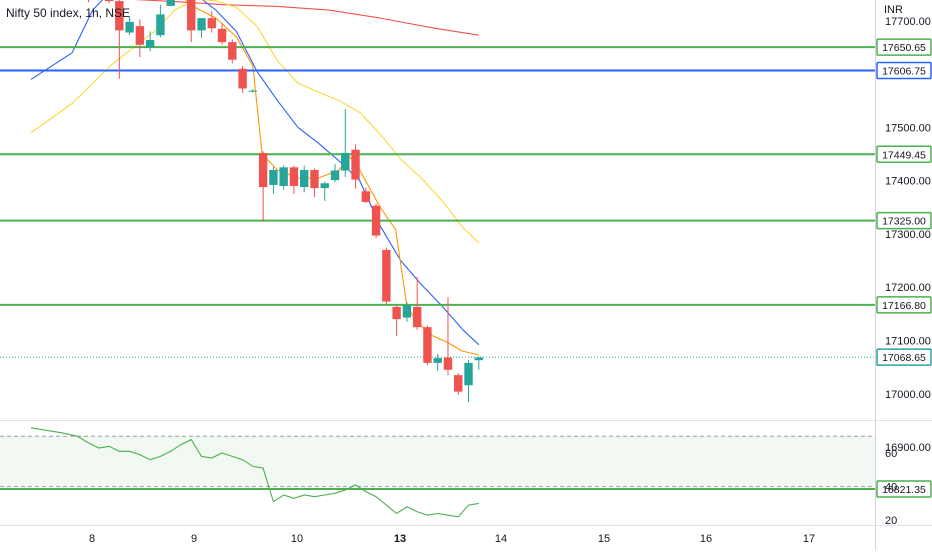  What do you see at coordinates (908, 22) in the screenshot?
I see `price-tick-label: 17700.00` at bounding box center [908, 22].